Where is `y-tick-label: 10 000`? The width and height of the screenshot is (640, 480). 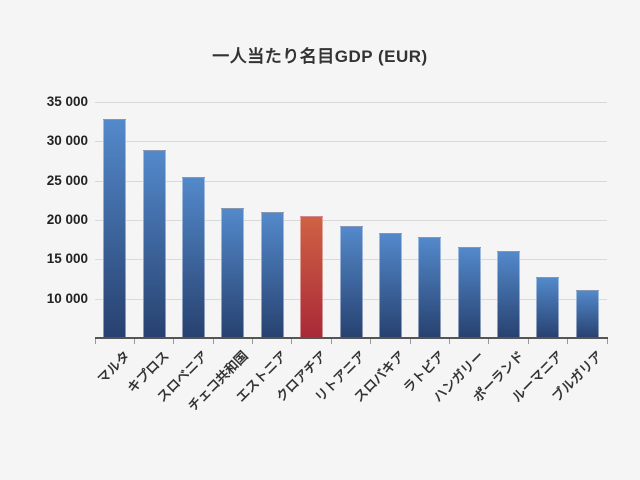
y-tick-label: 10 000 is located at coordinates (67, 298).